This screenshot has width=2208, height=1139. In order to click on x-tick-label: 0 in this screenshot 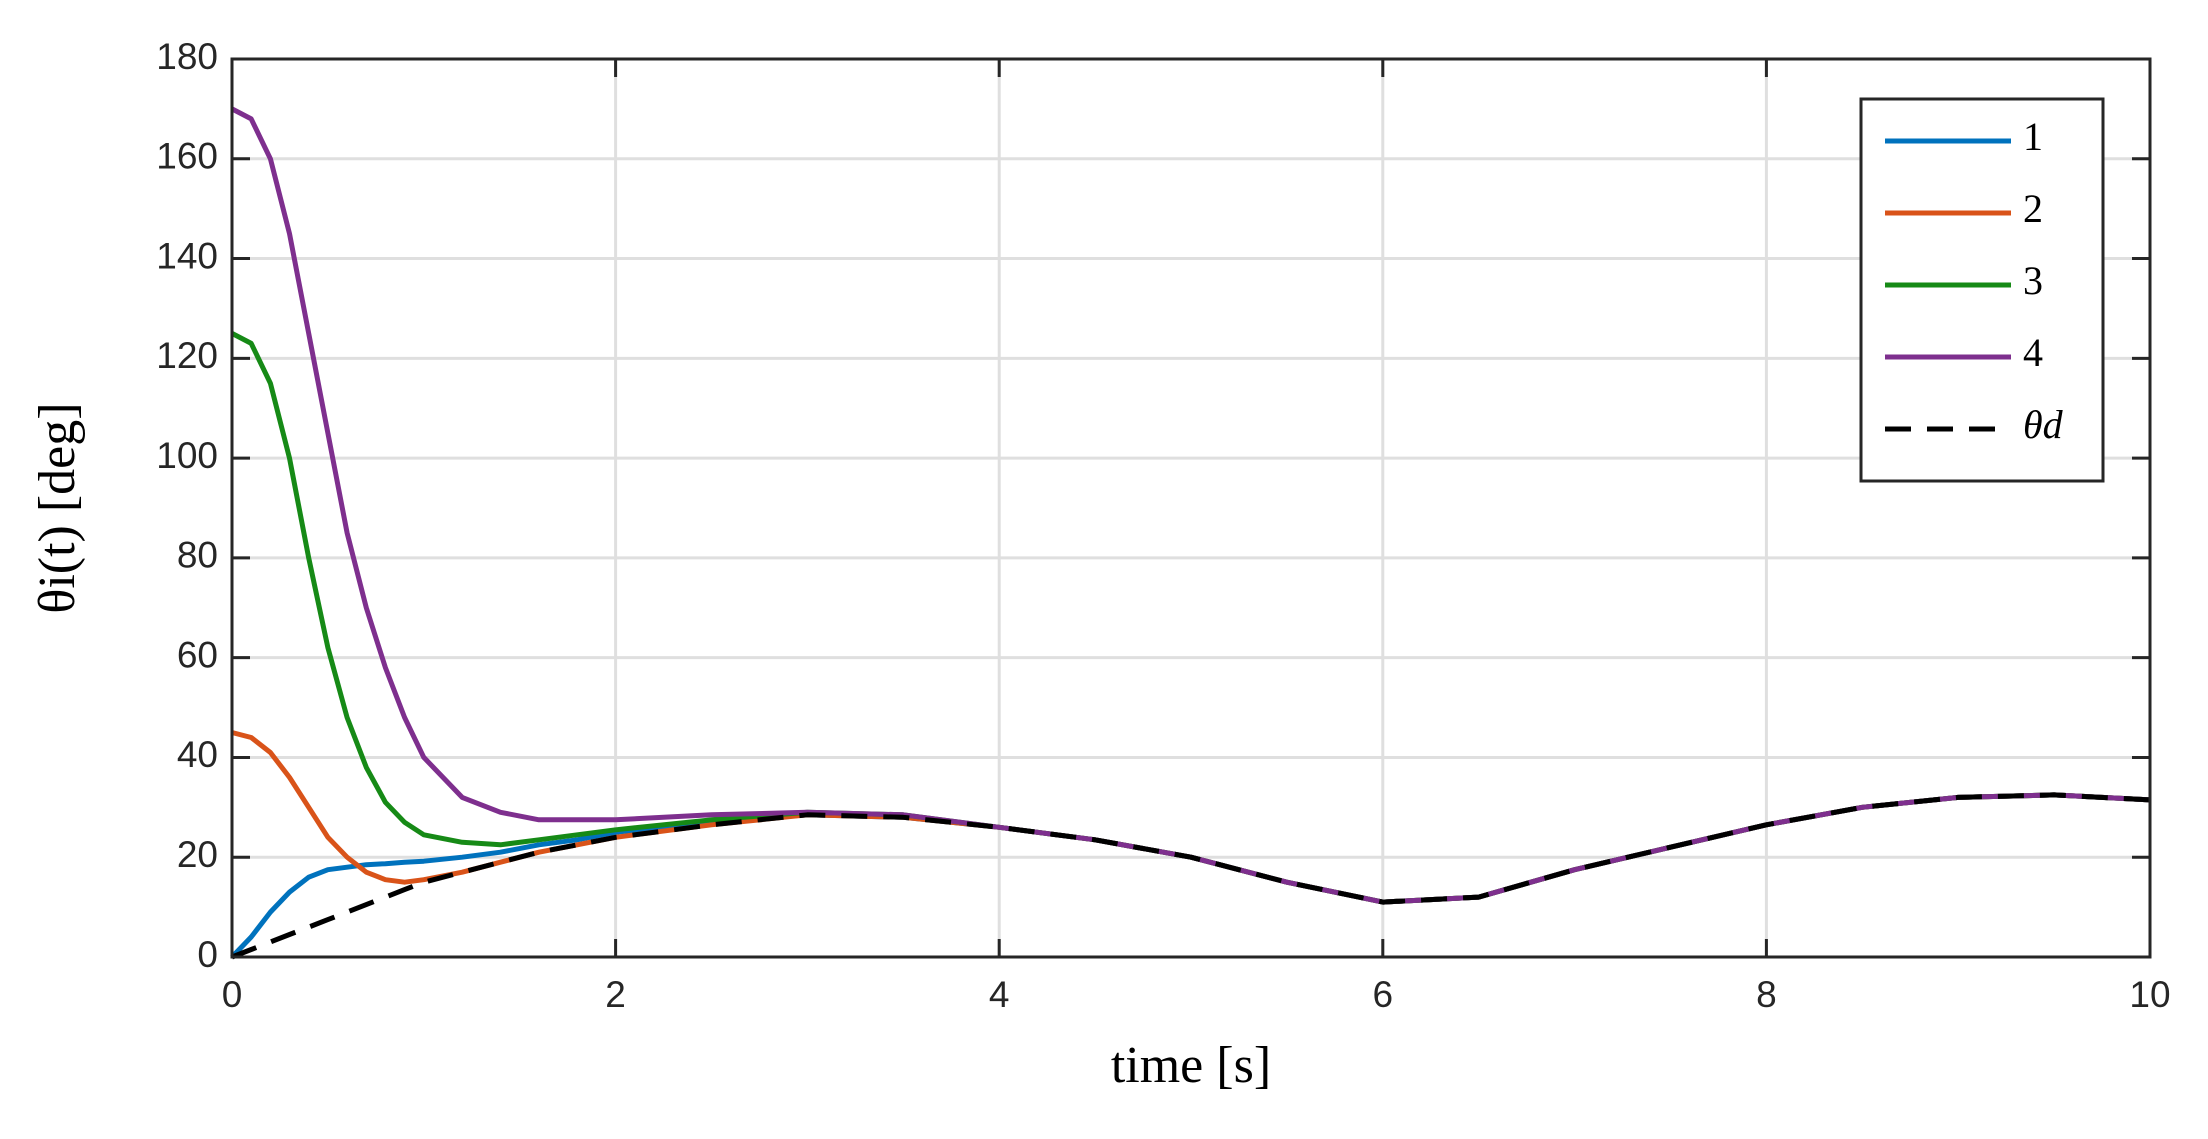, I will do `click(232, 994)`.